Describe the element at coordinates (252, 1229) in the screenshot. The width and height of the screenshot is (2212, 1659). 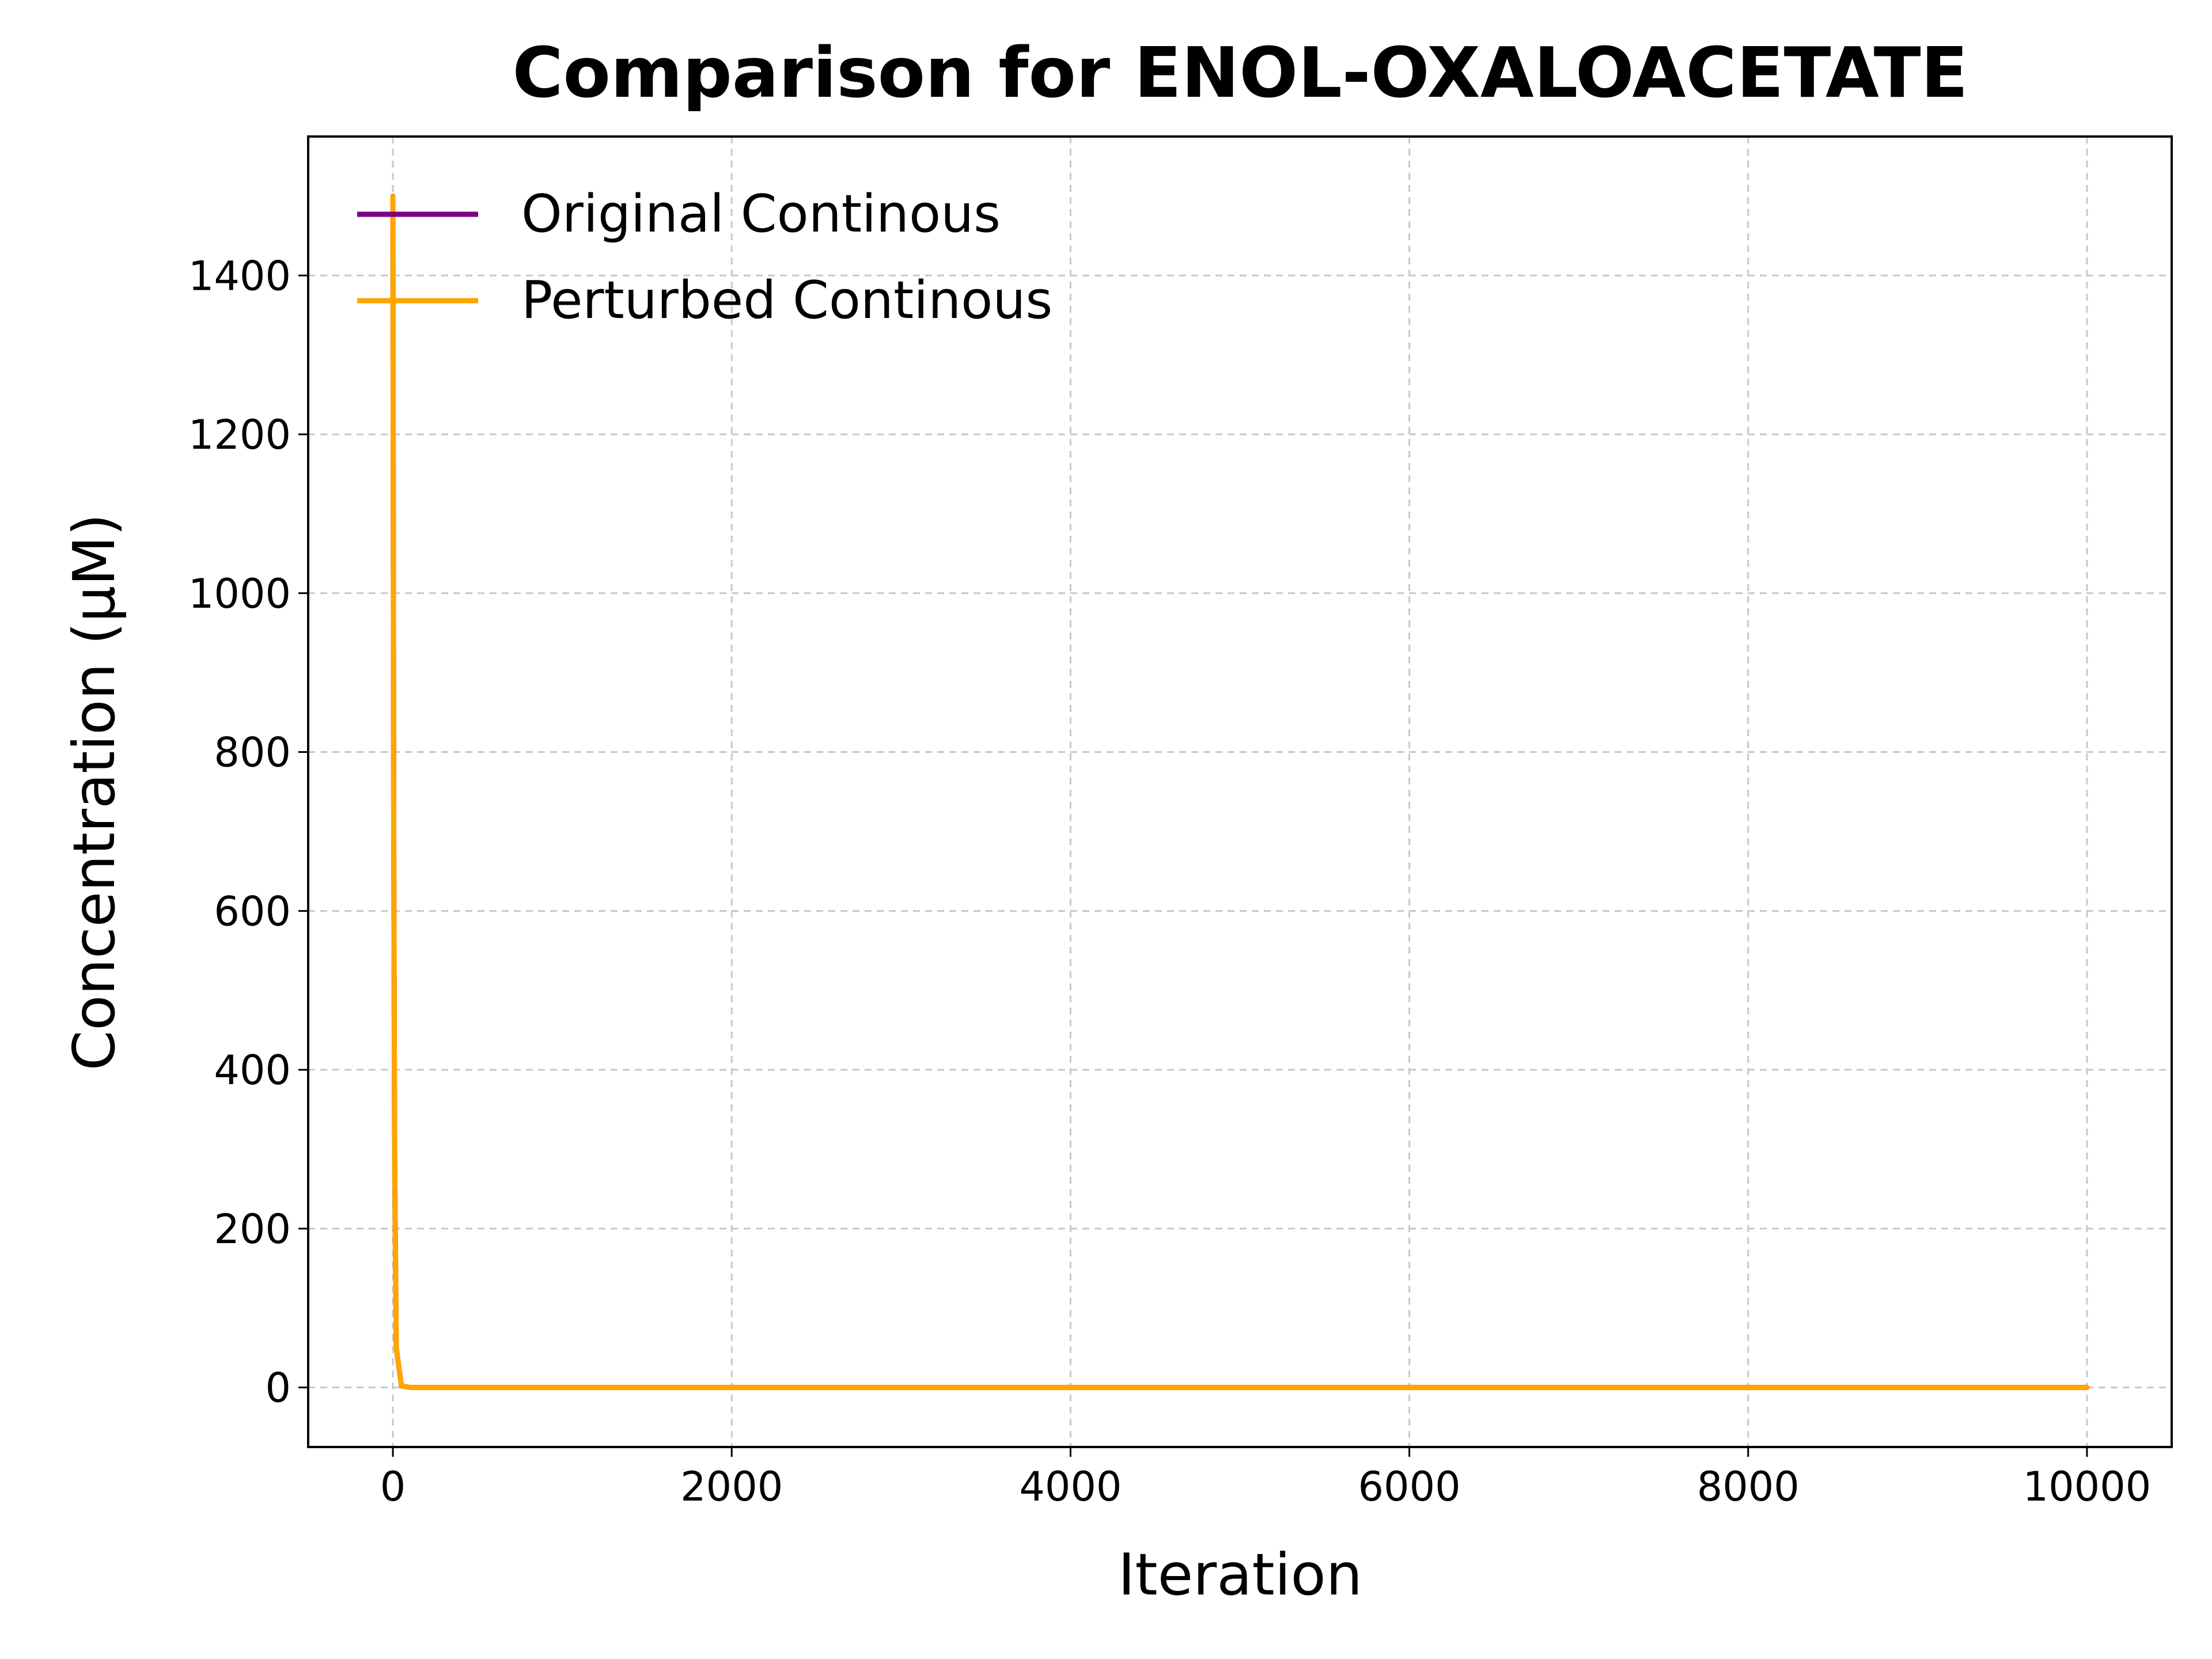
I see `y-tick-label: 200` at that location.